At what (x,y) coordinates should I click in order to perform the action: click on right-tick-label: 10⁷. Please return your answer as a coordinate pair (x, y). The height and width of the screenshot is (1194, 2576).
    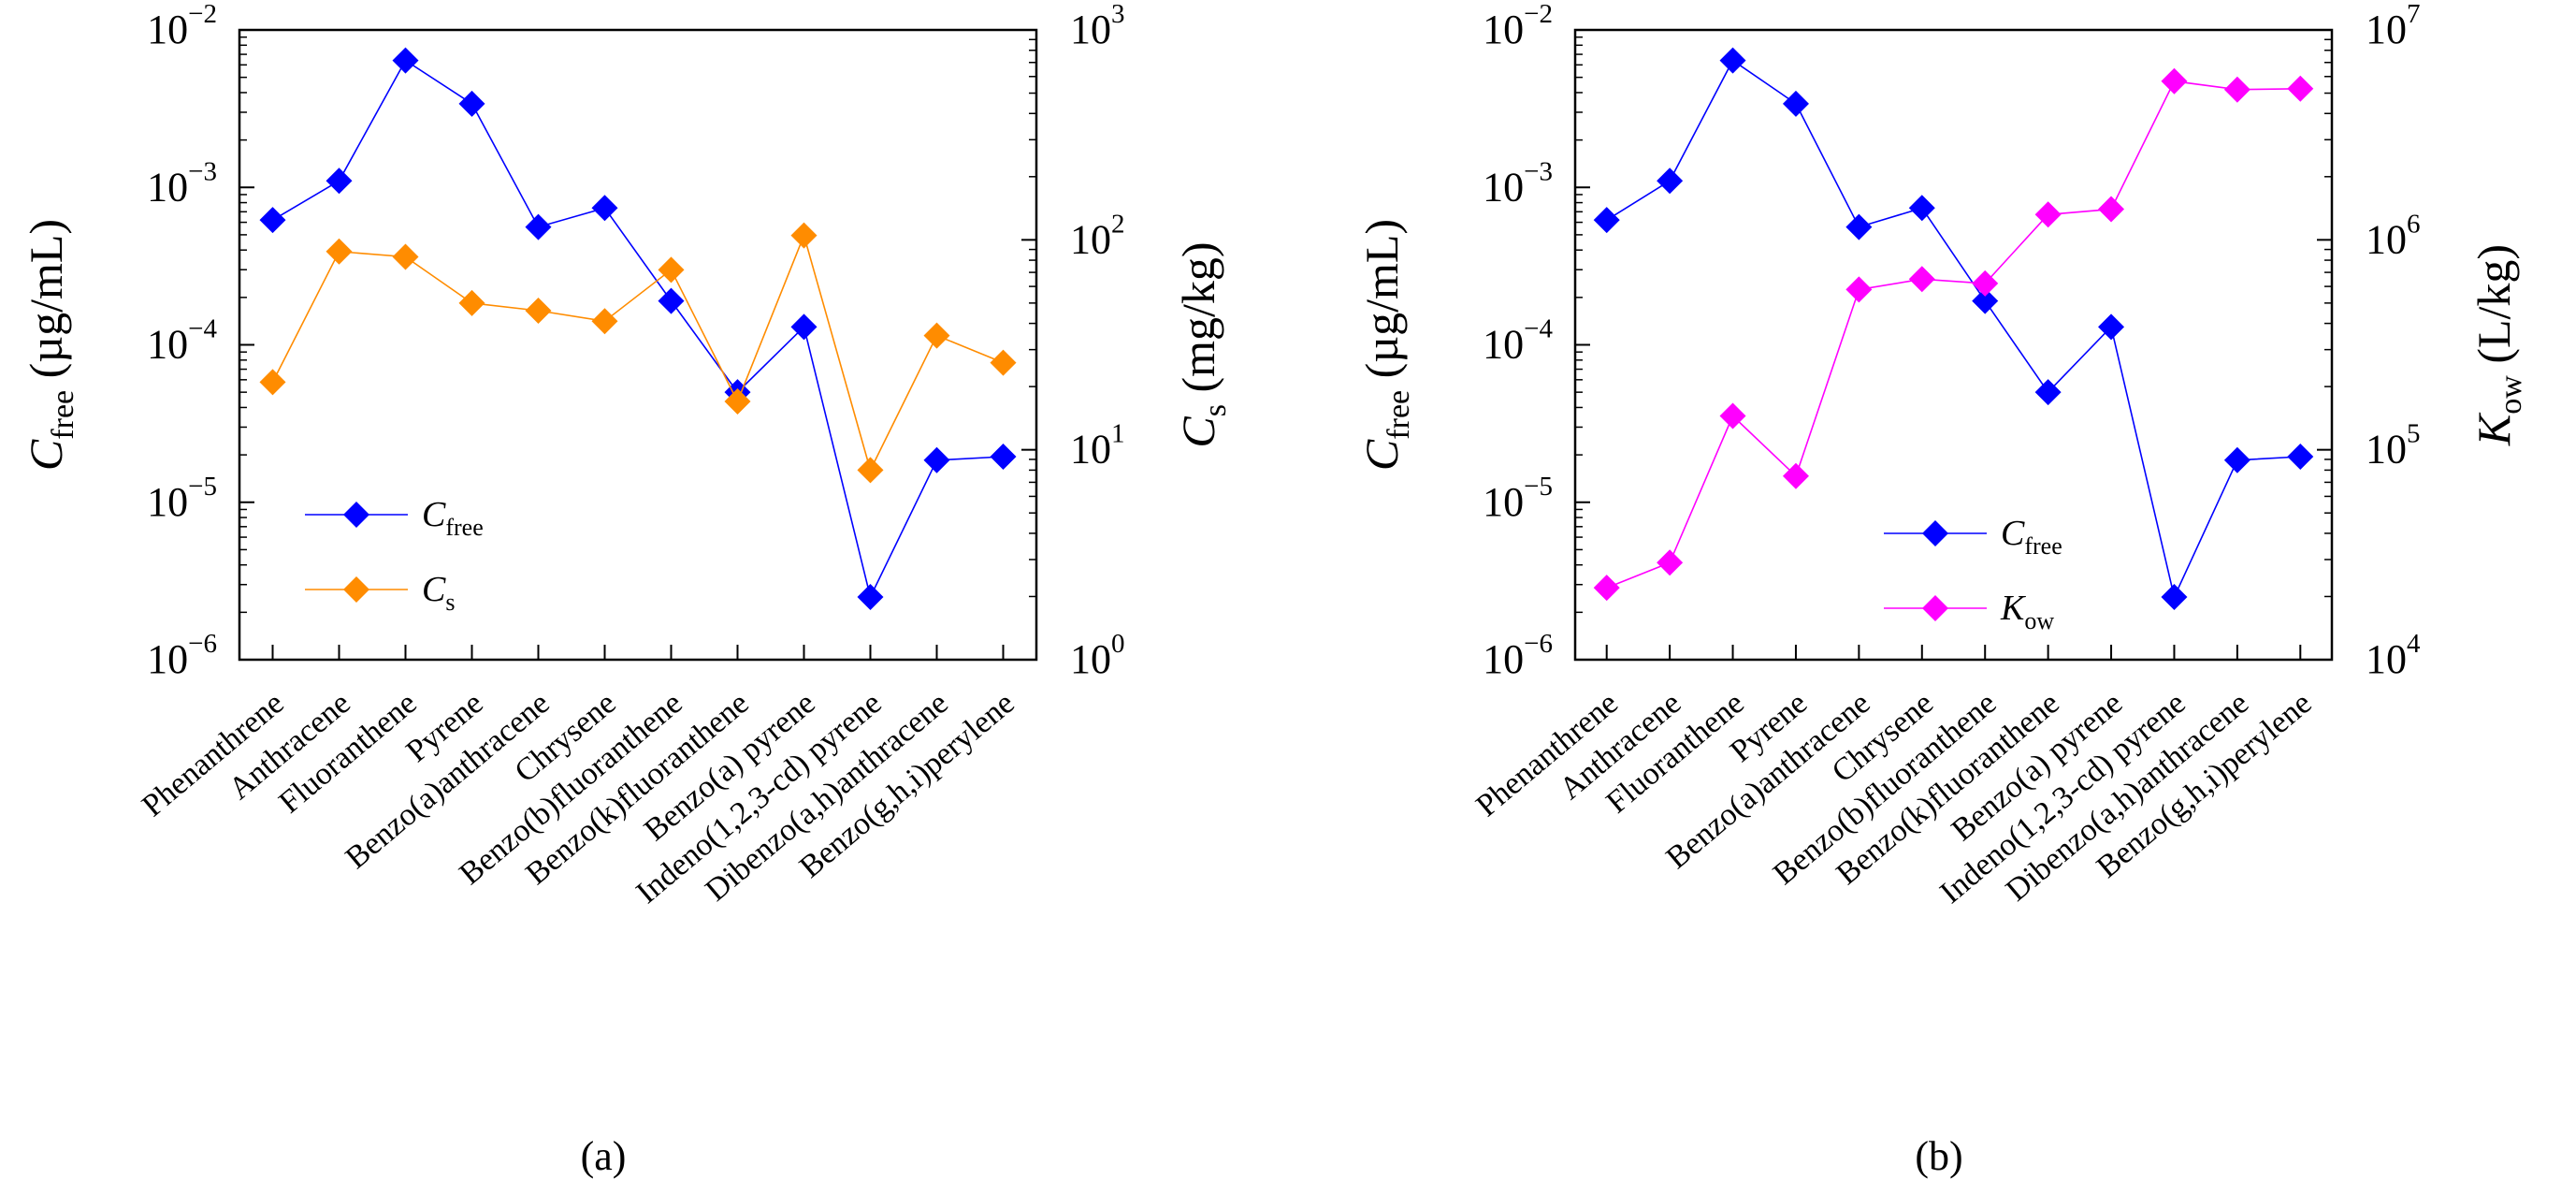
    Looking at the image, I should click on (2393, 26).